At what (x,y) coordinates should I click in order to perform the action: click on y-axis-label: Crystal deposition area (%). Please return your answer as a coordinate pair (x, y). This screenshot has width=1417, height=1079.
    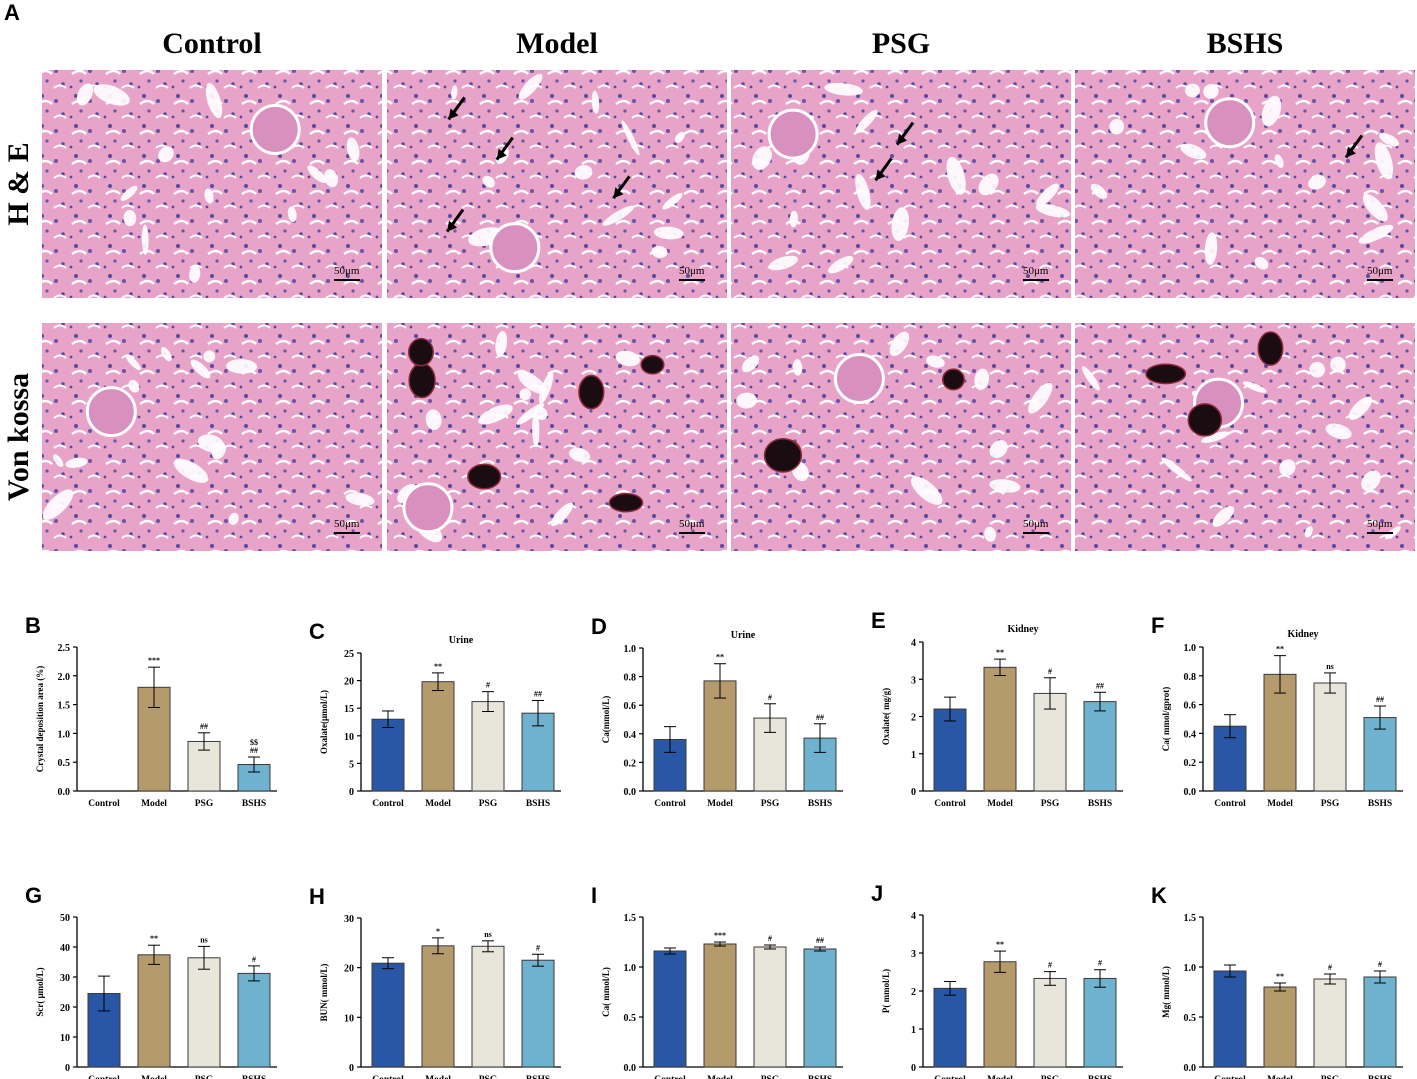
    Looking at the image, I should click on (40, 719).